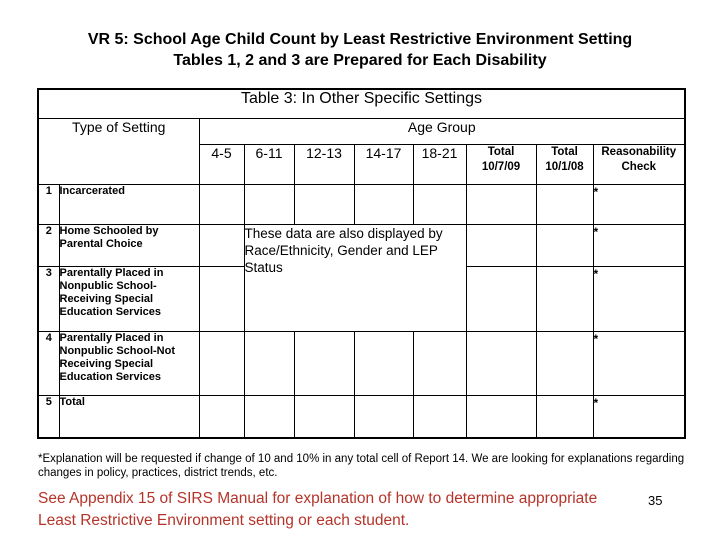  I want to click on header-age-group: Age Group, so click(442, 131).